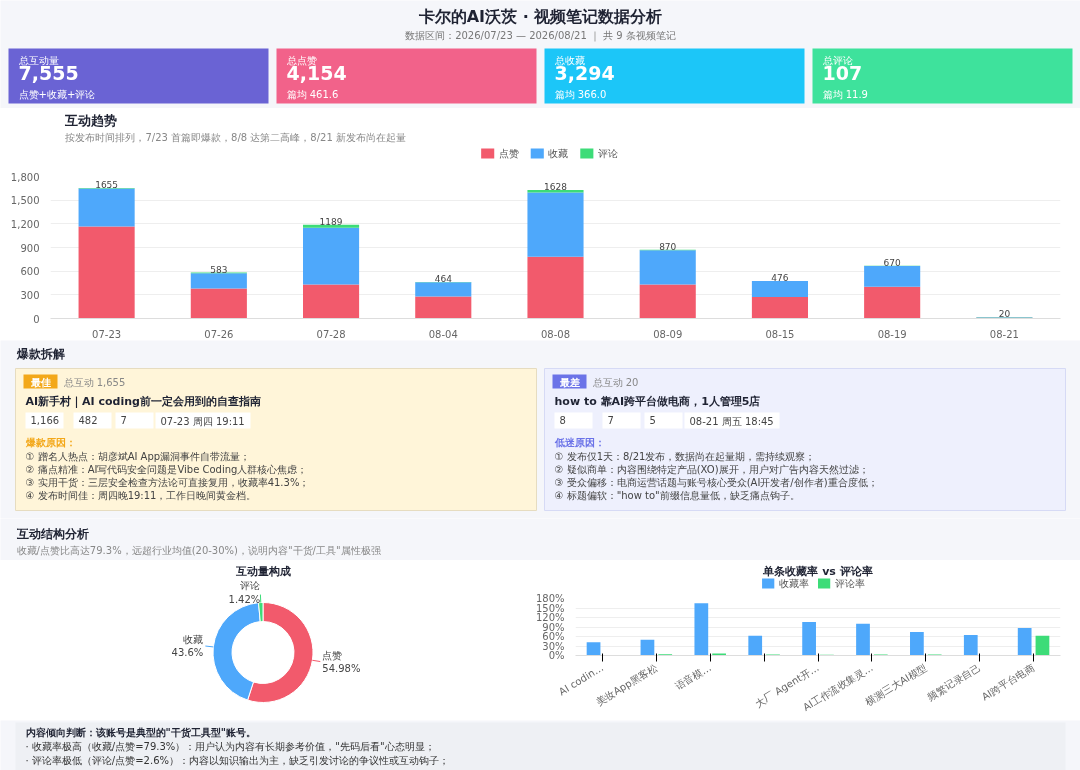 The width and height of the screenshot is (1080, 770). I want to click on chart-title: 互动量构成, so click(262, 571).